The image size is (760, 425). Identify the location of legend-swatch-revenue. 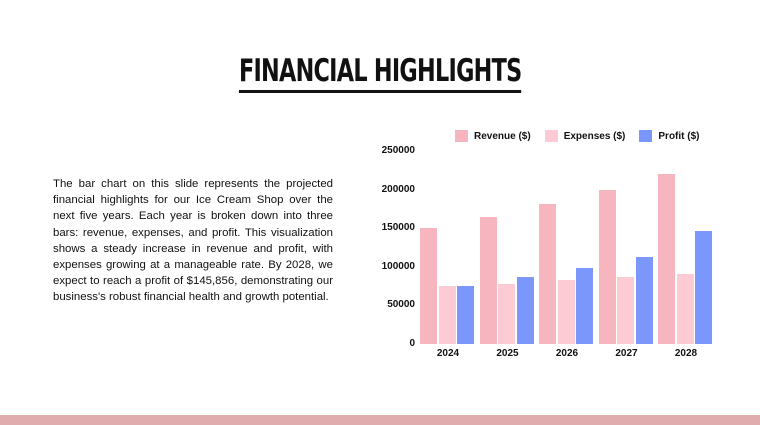
(461, 136).